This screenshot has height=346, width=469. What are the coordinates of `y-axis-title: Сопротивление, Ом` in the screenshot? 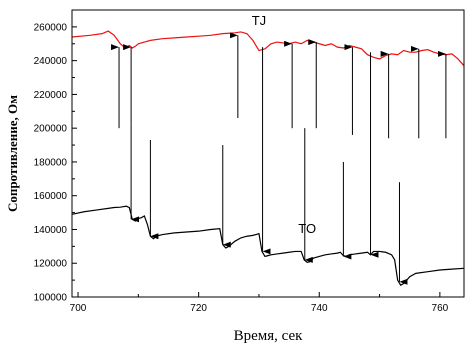 It's located at (12, 153).